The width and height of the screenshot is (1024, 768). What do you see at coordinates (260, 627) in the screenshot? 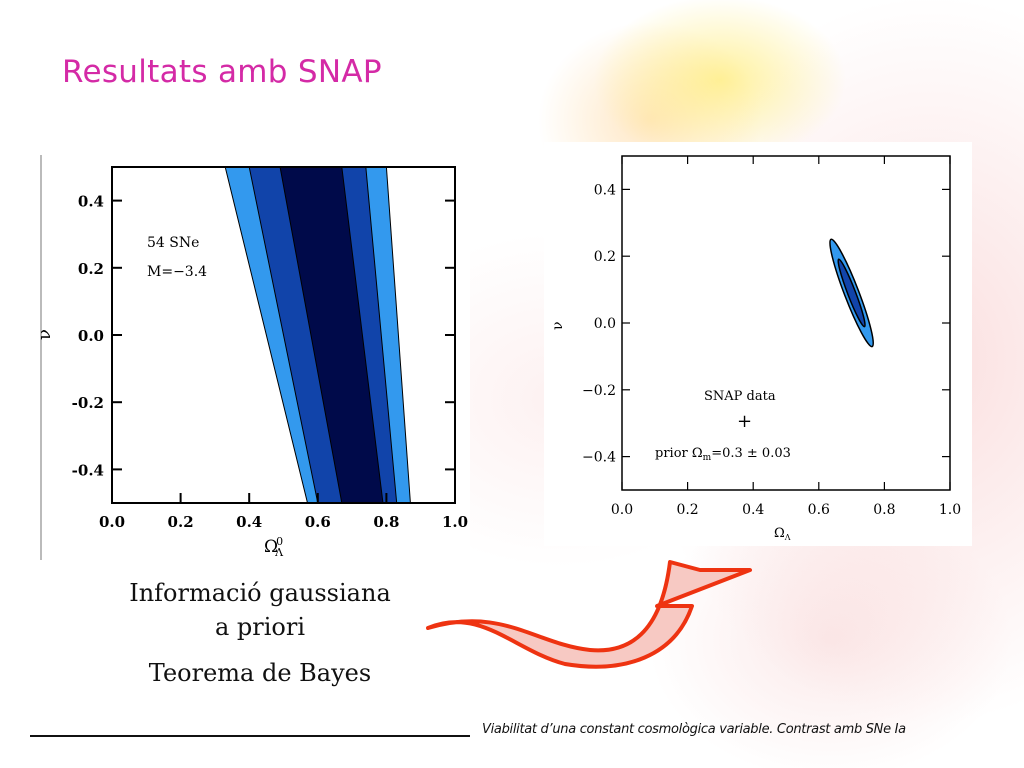
I see `caption-a-priori: a priori` at bounding box center [260, 627].